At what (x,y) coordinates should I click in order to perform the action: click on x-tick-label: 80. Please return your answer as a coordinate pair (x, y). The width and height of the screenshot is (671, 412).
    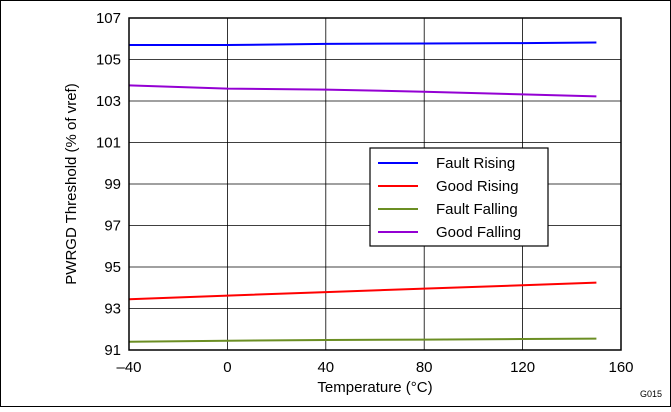
    Looking at the image, I should click on (424, 367).